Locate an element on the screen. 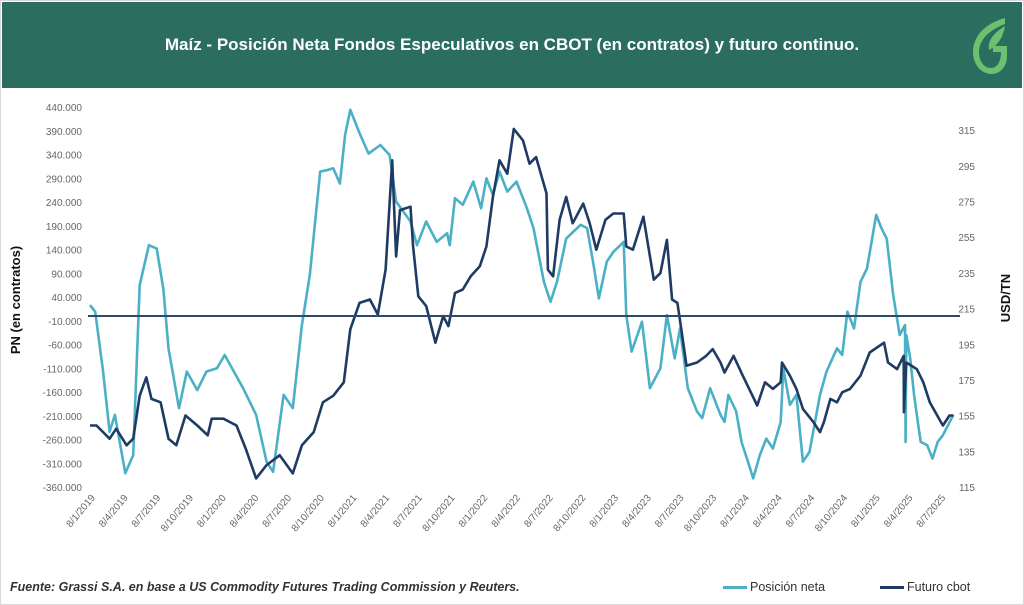 This screenshot has height=605, width=1024. y-tick-label: -260.000 is located at coordinates (63, 441).